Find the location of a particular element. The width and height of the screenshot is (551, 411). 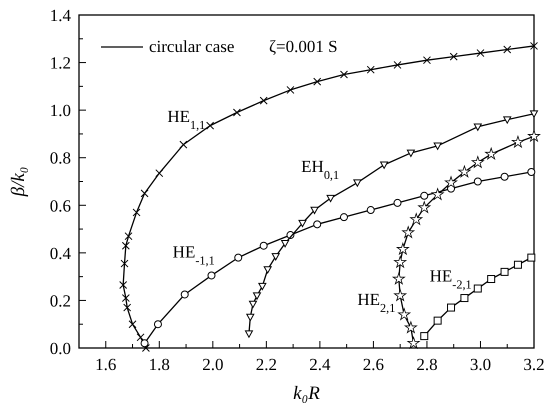

legend-title: circular case is located at coordinates (191, 46).